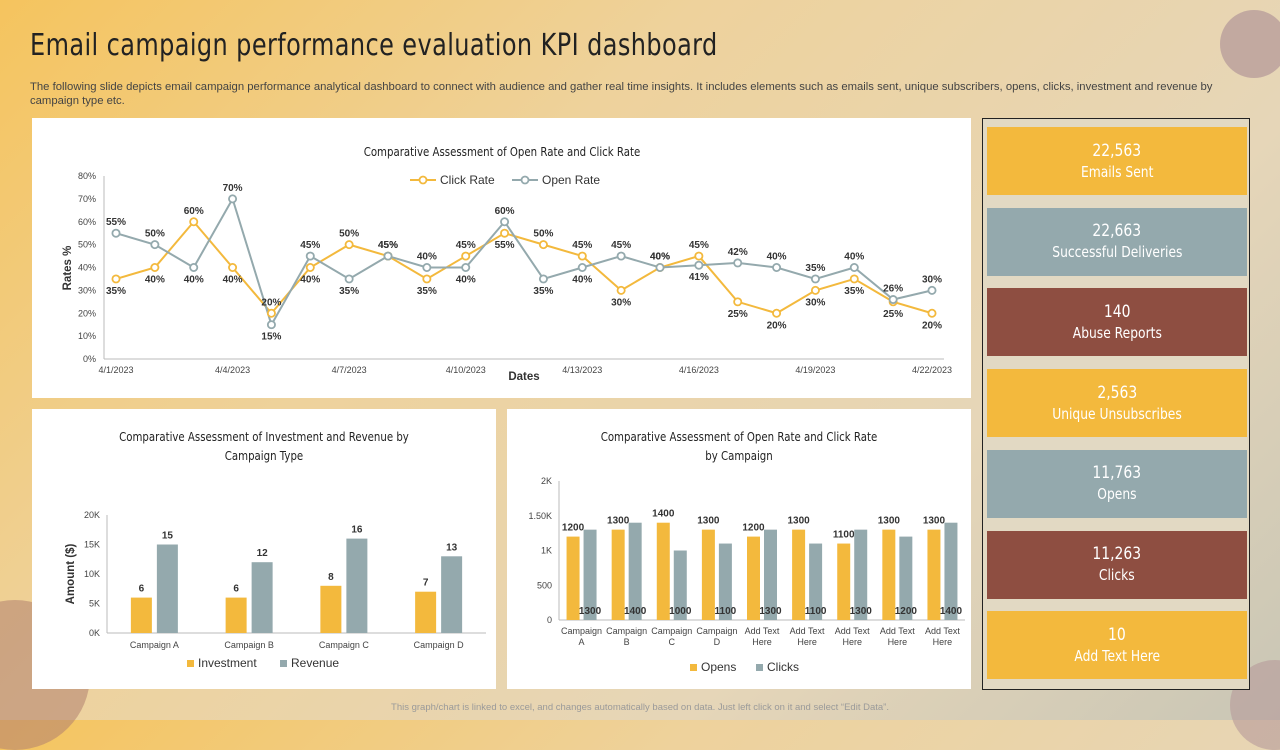  I want to click on data-label: 70%, so click(233, 188).